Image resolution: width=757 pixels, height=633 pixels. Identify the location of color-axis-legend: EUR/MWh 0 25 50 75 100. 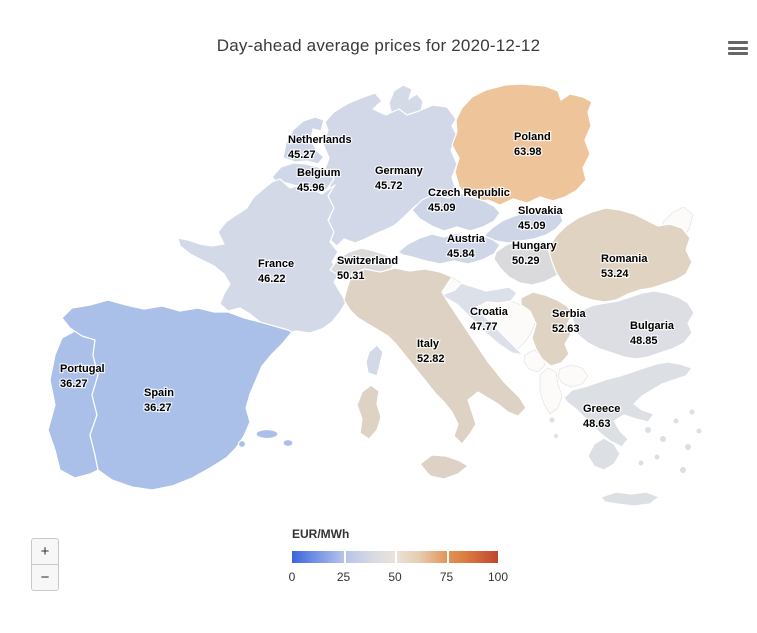
(398, 555).